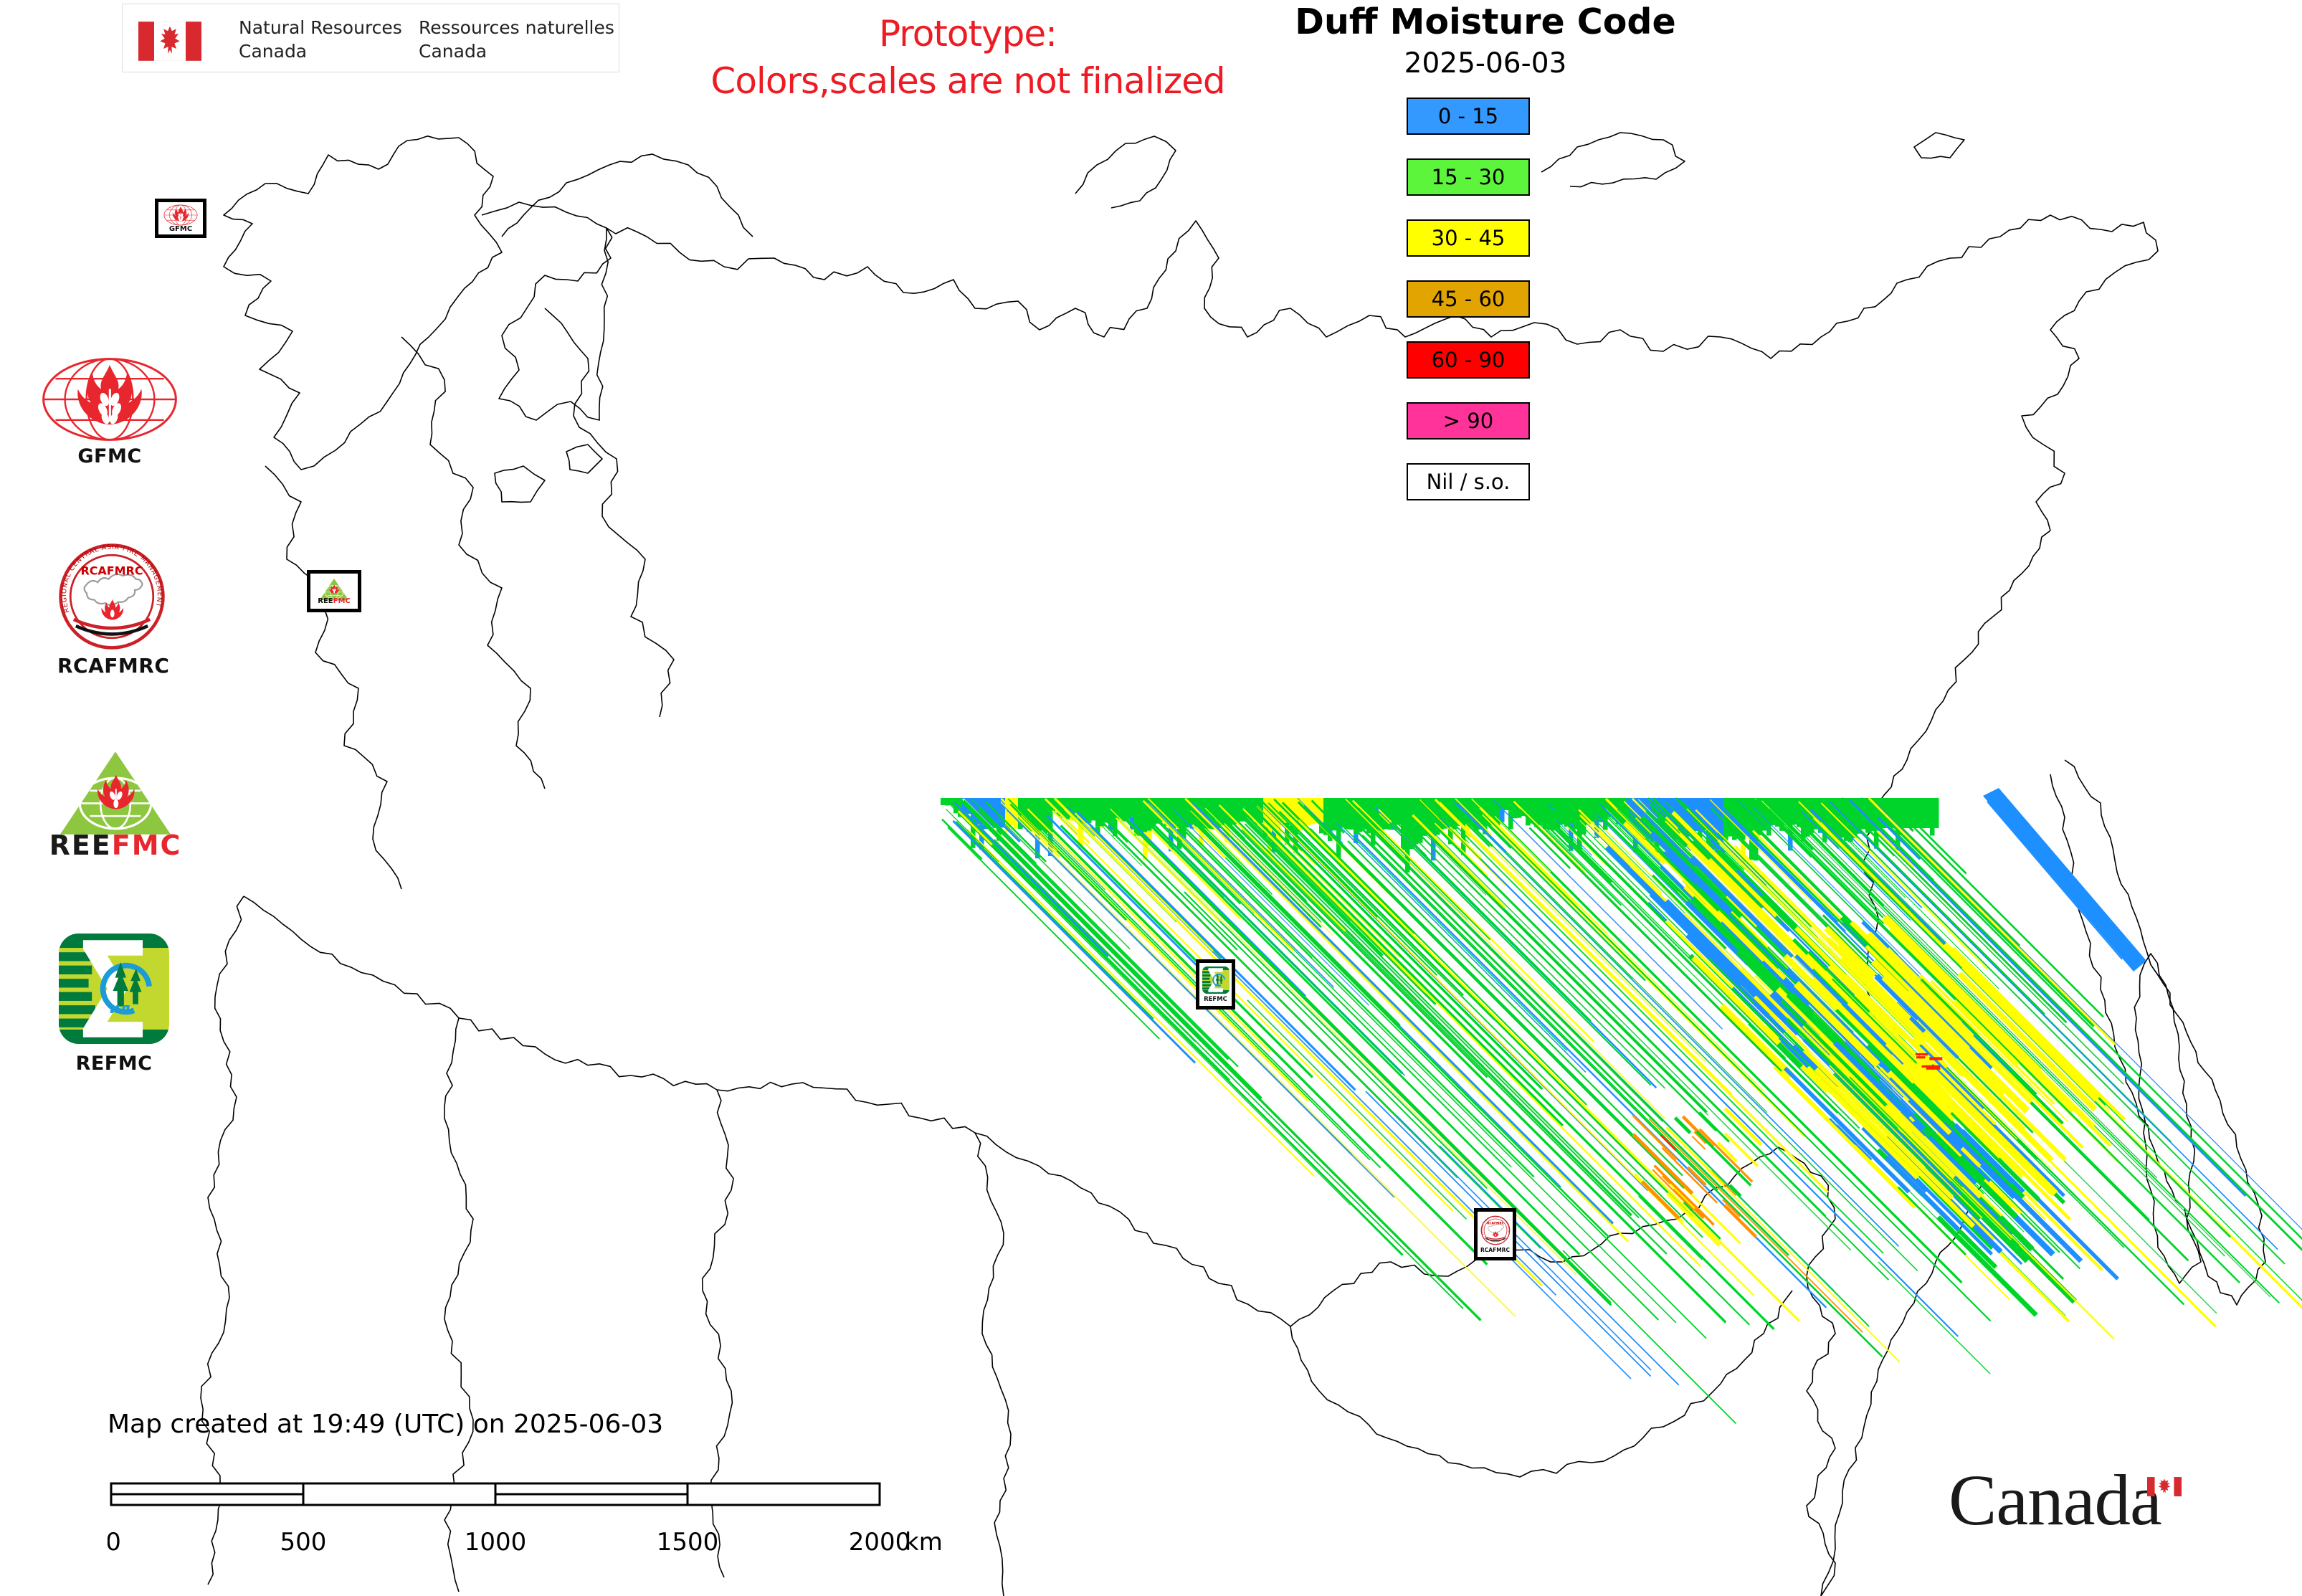 The image size is (2302, 1596). I want to click on legend-item-60-90: 60 - 90, so click(1468, 360).